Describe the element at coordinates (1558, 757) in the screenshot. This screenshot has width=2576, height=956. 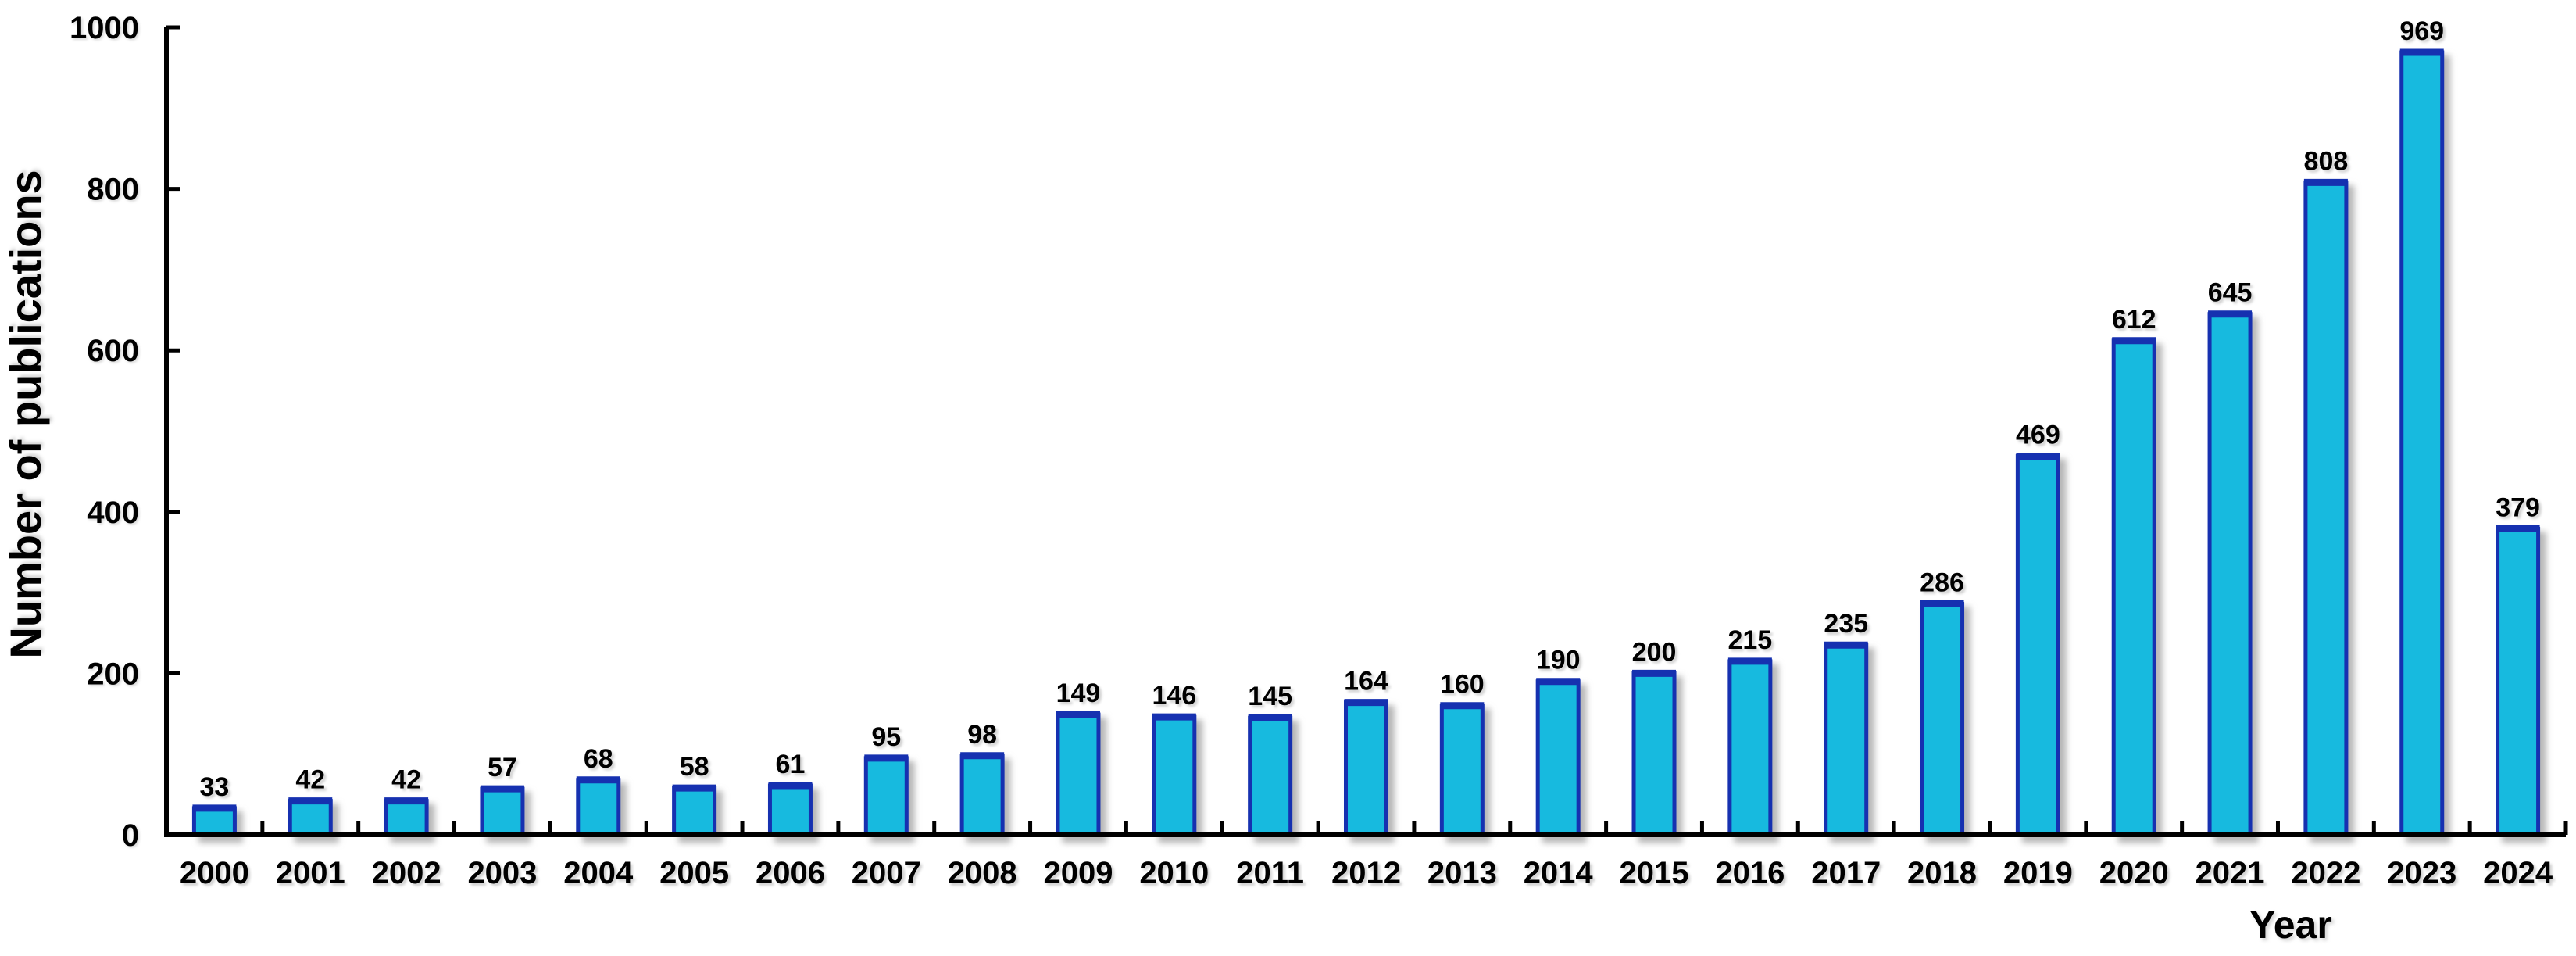
I see `bar-2014` at that location.